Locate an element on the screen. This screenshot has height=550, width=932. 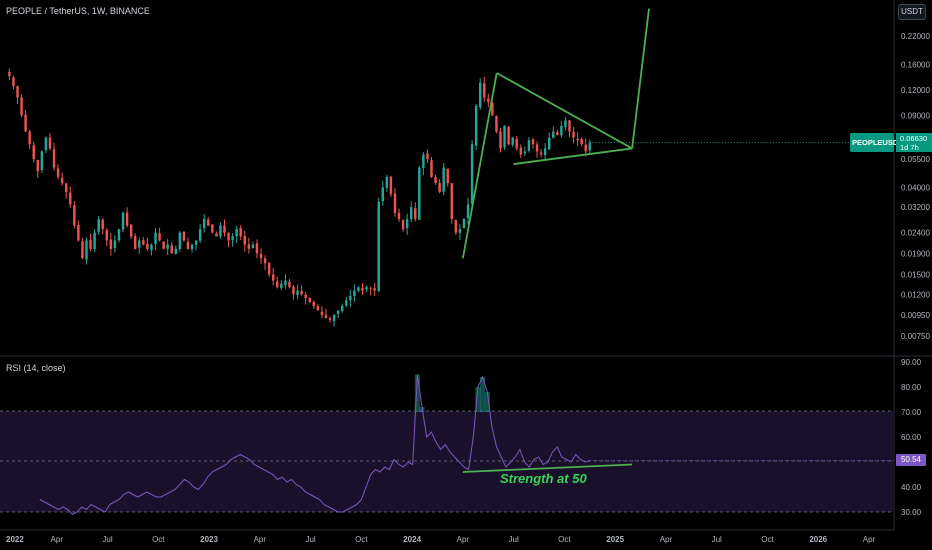
price-tick-label: 0.00750 is located at coordinates (915, 336).